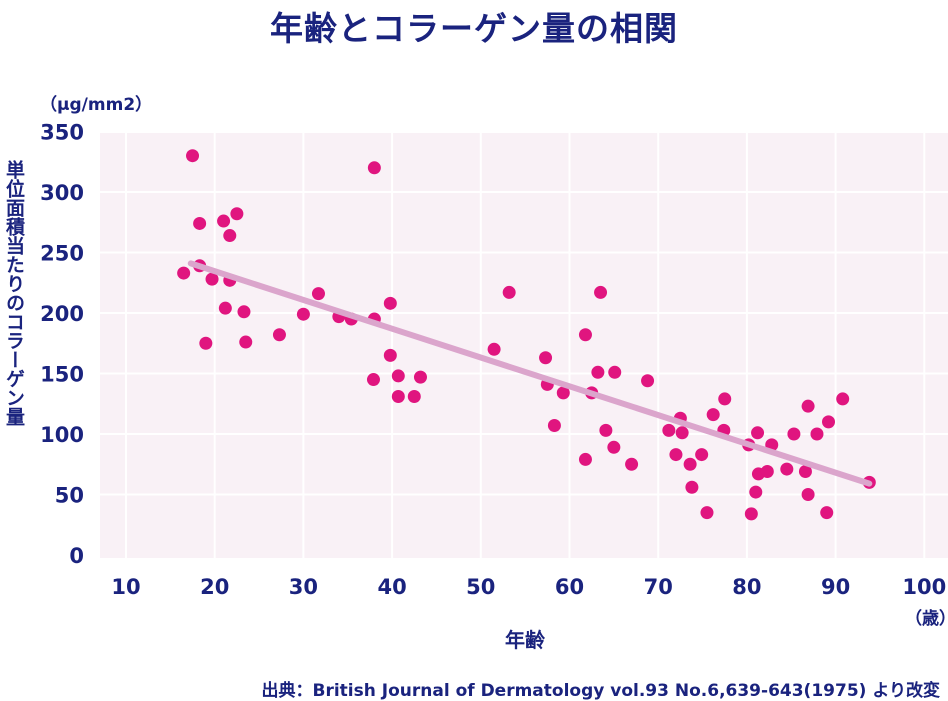 The width and height of the screenshot is (948, 701). What do you see at coordinates (474, 28) in the screenshot?
I see `chart-title: 年齢とコラーゲン量の相関` at bounding box center [474, 28].